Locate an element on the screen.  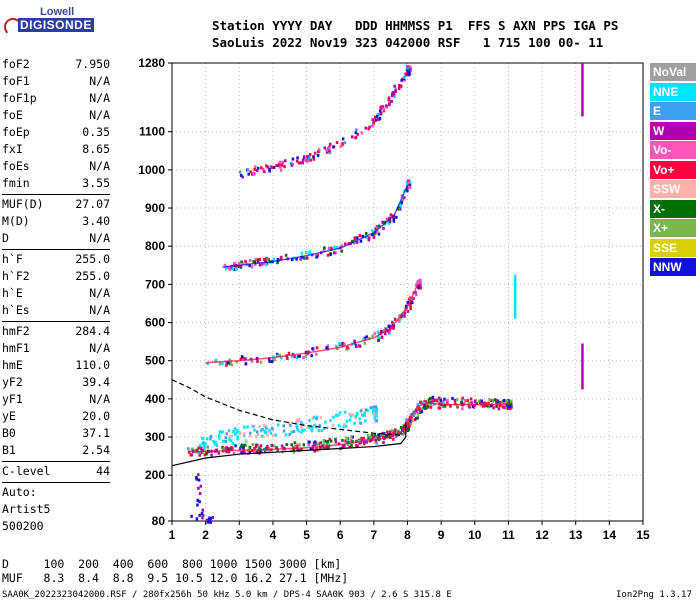
param-name: M(D) is located at coordinates (16, 221).